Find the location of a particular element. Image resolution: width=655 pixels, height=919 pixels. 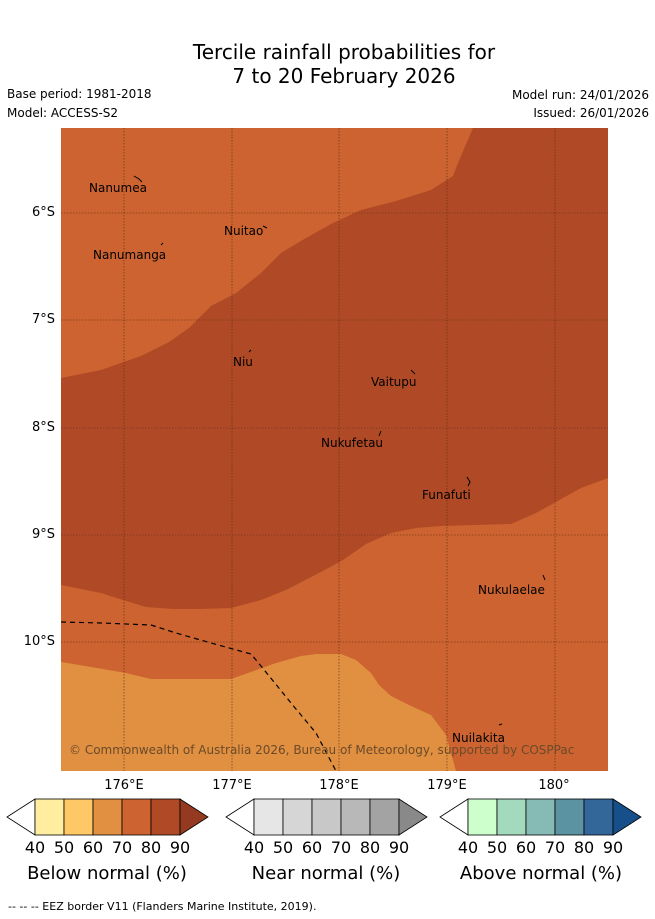

legend-colorbars is located at coordinates (324, 817).